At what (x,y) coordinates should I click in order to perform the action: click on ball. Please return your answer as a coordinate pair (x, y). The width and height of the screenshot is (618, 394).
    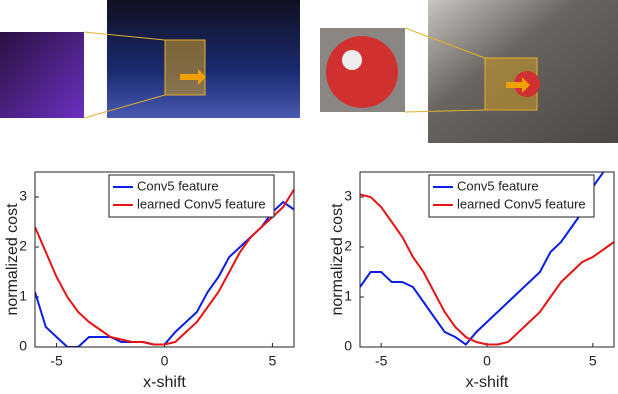
    Looking at the image, I should click on (362, 72).